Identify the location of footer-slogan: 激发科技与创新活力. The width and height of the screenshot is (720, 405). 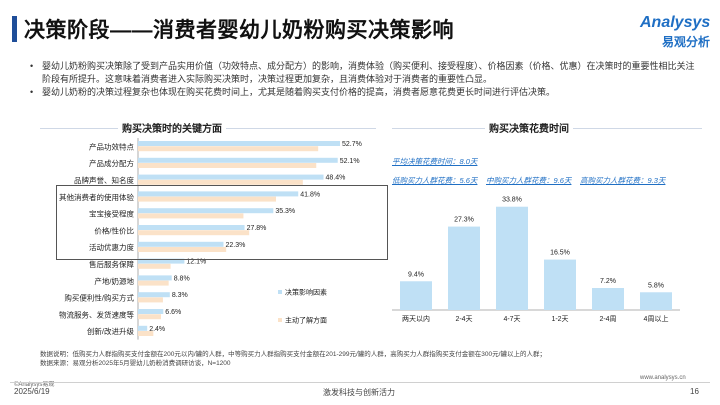
(359, 392).